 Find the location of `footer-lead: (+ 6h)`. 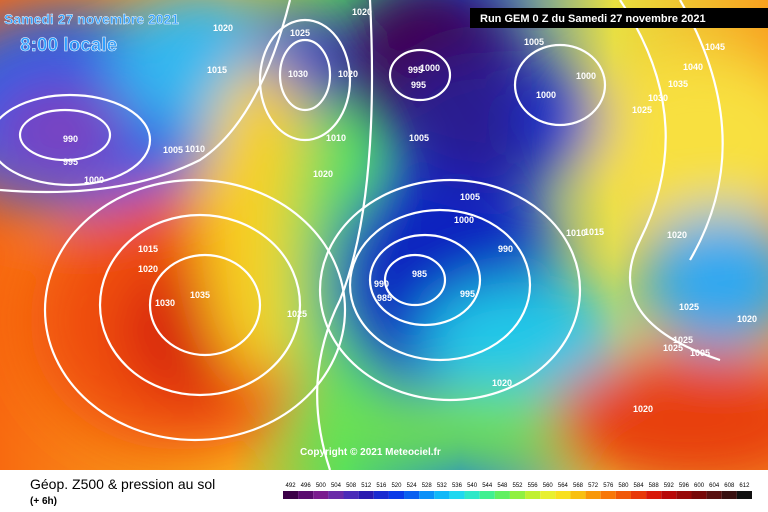

footer-lead: (+ 6h) is located at coordinates (43, 501).